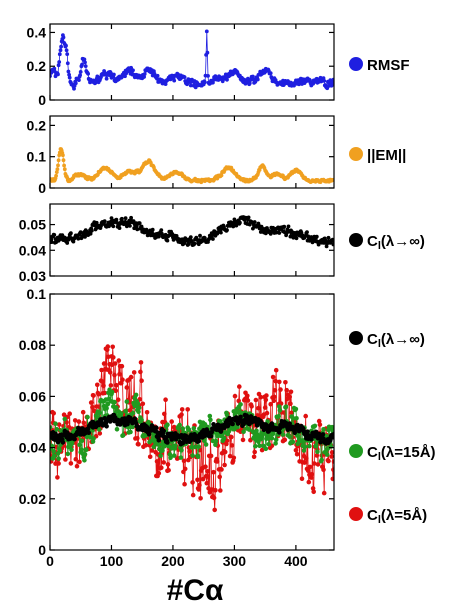 This screenshot has height=613, width=463. Describe the element at coordinates (37, 157) in the screenshot. I see `y-tick-label: 0.1` at that location.